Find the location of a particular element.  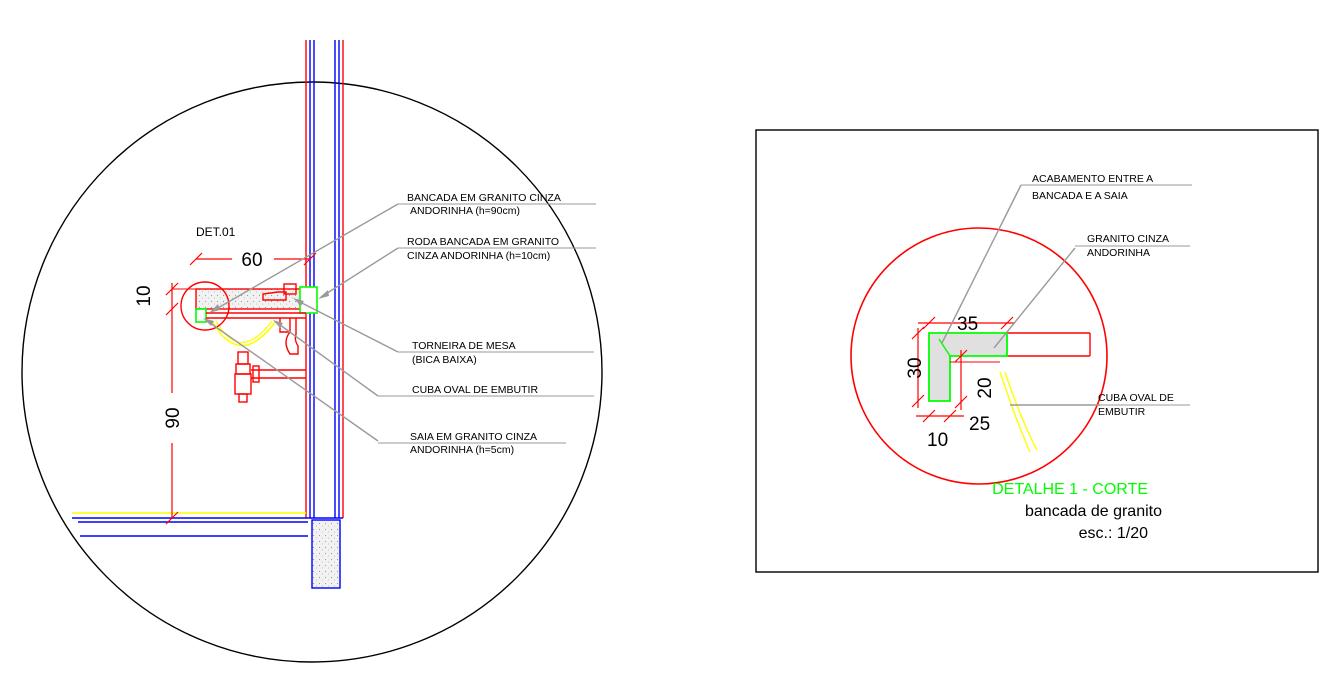

callout-saia-line2: ANDORINHA (h=5cm) is located at coordinates (462, 450).